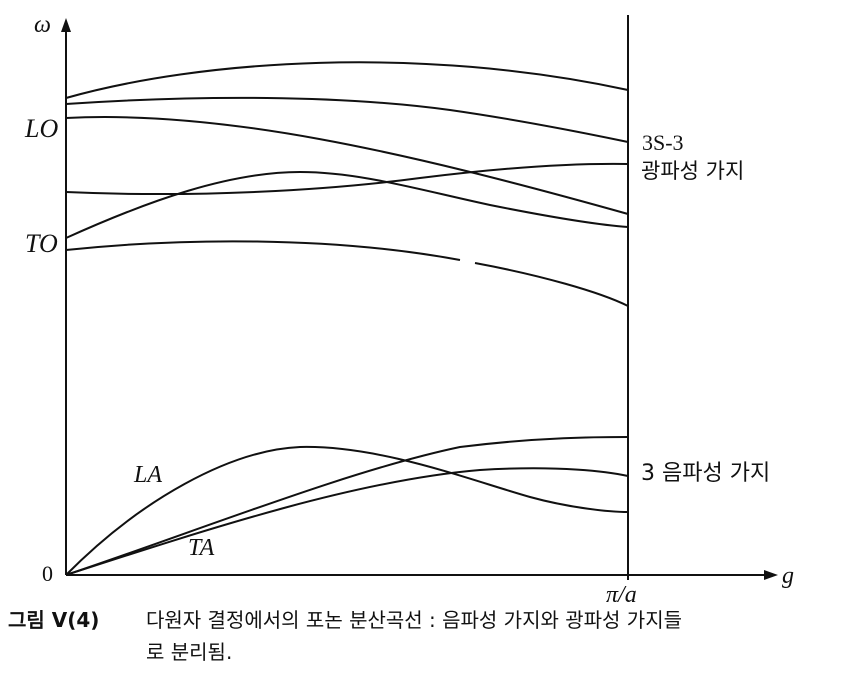 The height and width of the screenshot is (686, 857). Describe the element at coordinates (706, 473) in the screenshot. I see `acoustic-branches-label: 3 음파성 가지` at that location.